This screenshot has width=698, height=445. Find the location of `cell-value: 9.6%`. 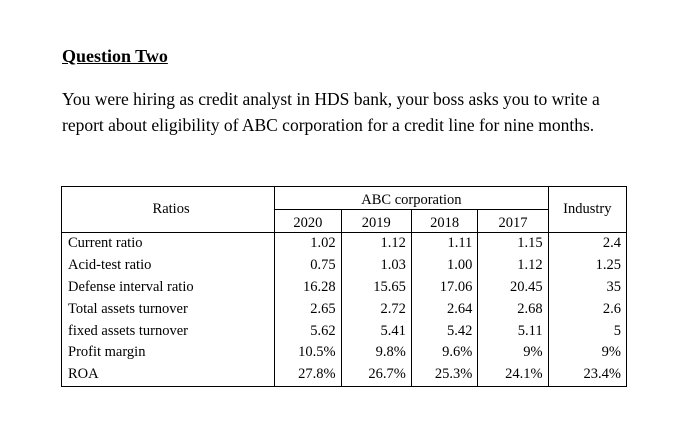

cell-value: 9.6% is located at coordinates (444, 352).